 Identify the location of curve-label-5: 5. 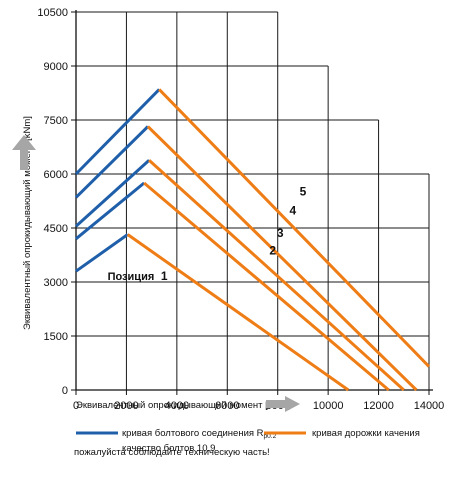
(303, 192).